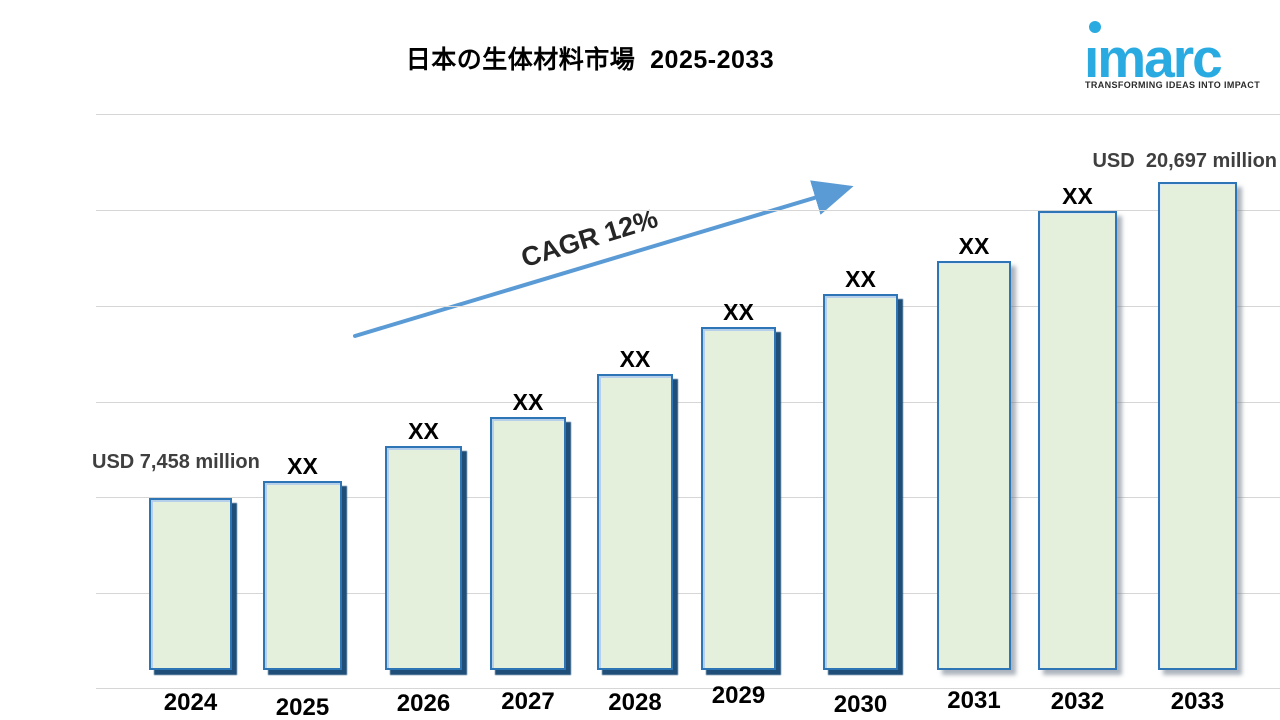  What do you see at coordinates (974, 700) in the screenshot?
I see `x-tick-2031: 2031` at bounding box center [974, 700].